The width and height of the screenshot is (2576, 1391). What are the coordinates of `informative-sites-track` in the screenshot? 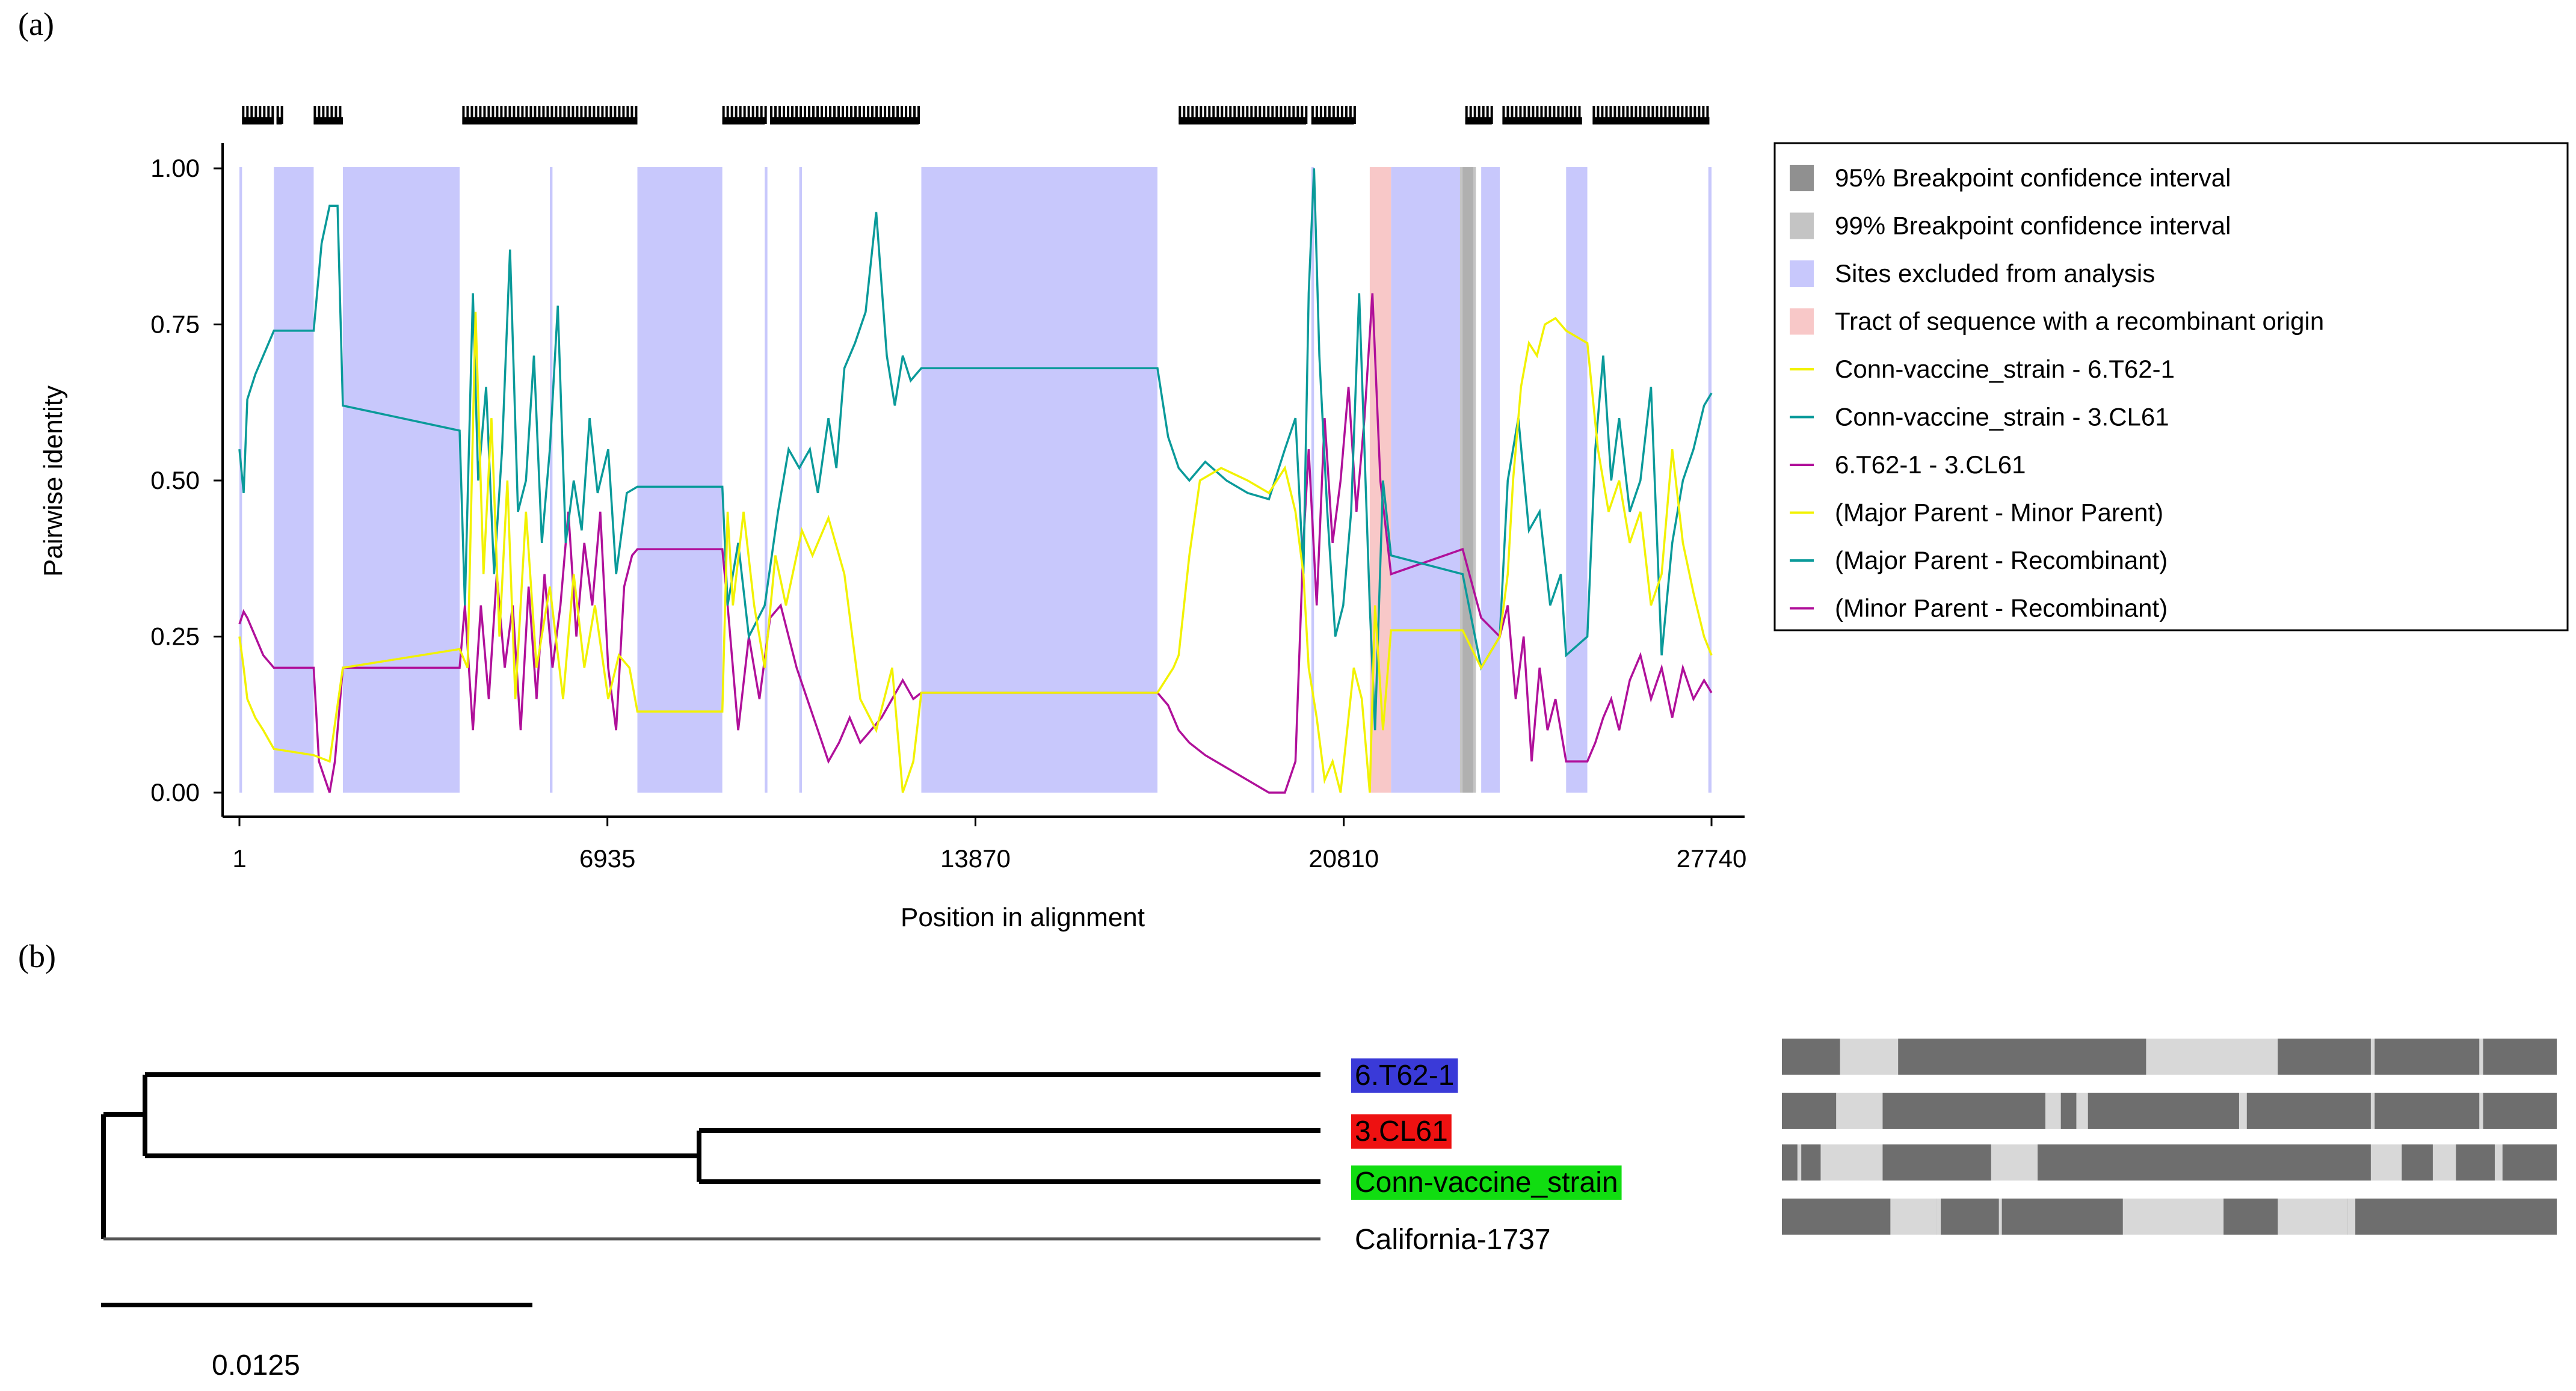 It's located at (976, 115).